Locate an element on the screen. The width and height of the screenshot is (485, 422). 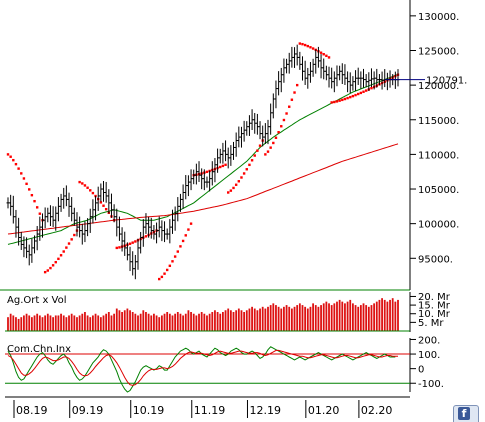
price-y-tick-label: 105000. is located at coordinates (438, 190).